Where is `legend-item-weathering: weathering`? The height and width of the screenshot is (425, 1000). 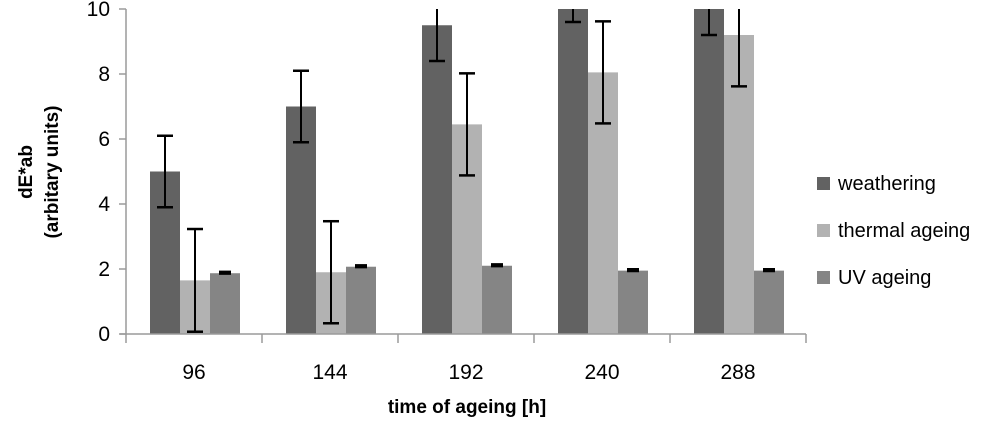
legend-item-weathering: weathering is located at coordinates (876, 184).